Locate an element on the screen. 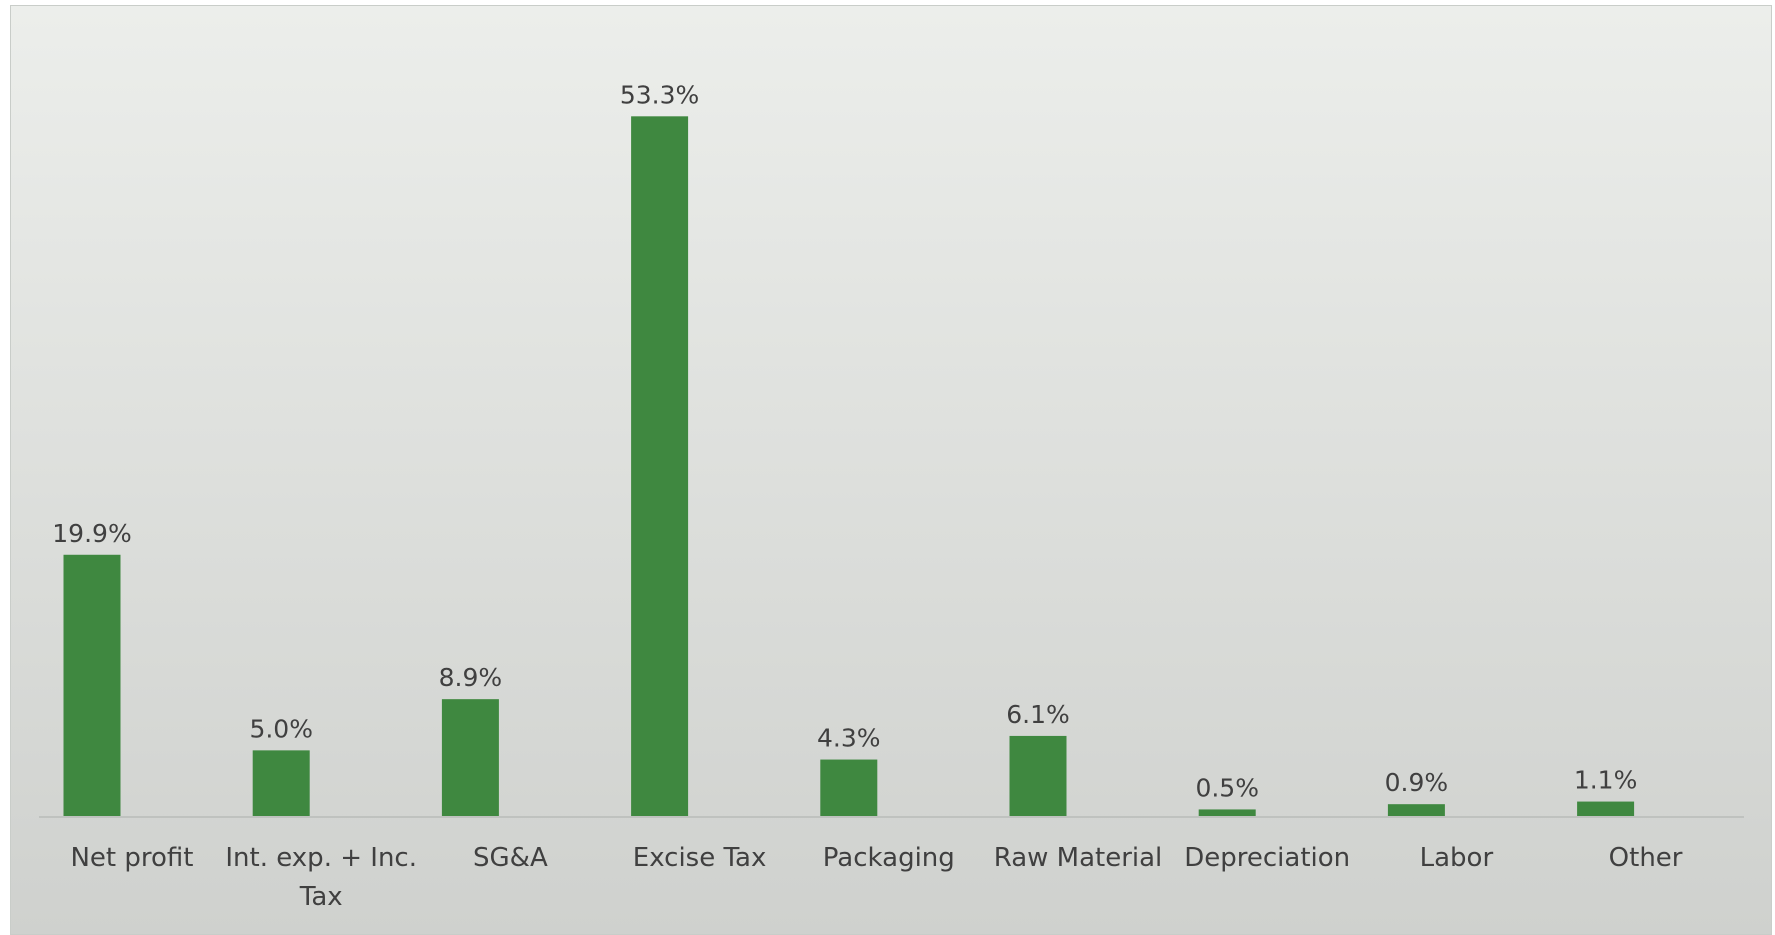 The width and height of the screenshot is (1775, 935). category-label-line: Raw Material is located at coordinates (1078, 858).